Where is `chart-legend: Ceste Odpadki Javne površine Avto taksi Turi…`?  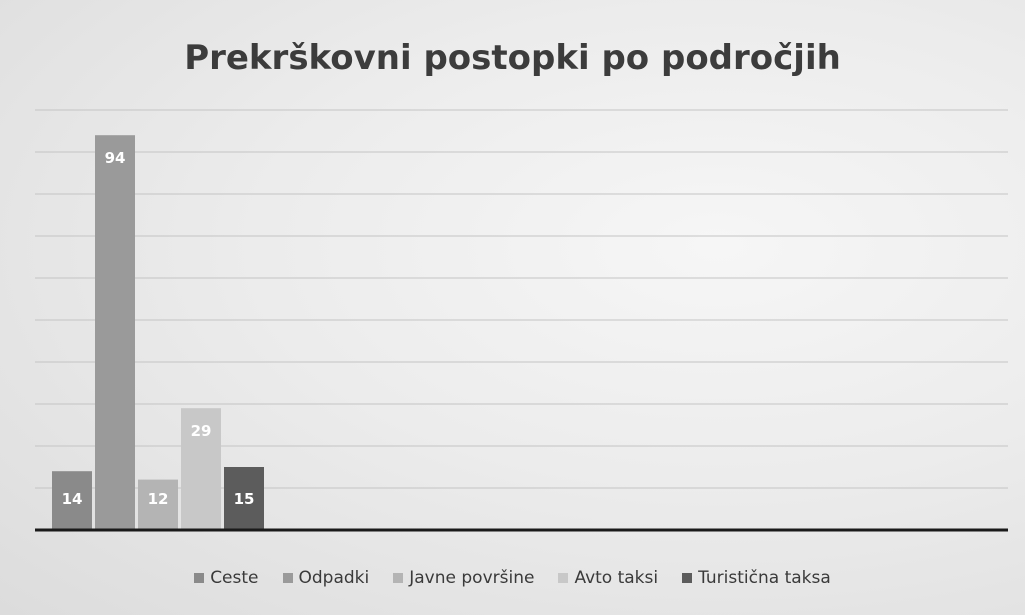 chart-legend: Ceste Odpadki Javne površine Avto taksi Turi… is located at coordinates (512, 578).